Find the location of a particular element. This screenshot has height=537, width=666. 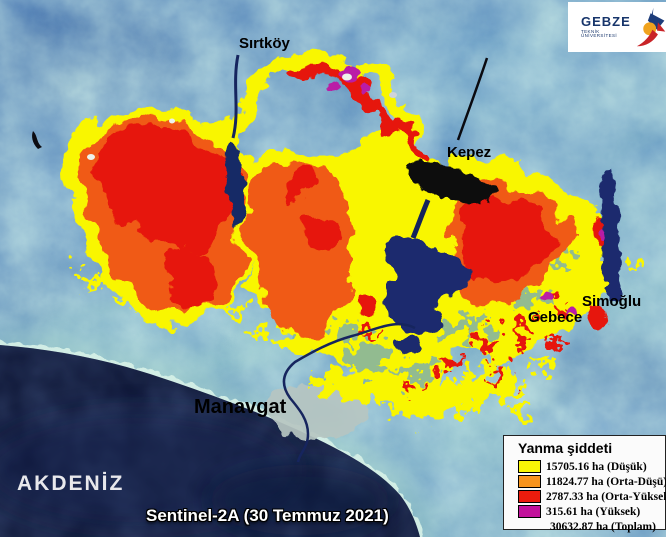

logo-subtitle: TEKNİK ÜNİVERSİTESİ is located at coordinates (599, 33).